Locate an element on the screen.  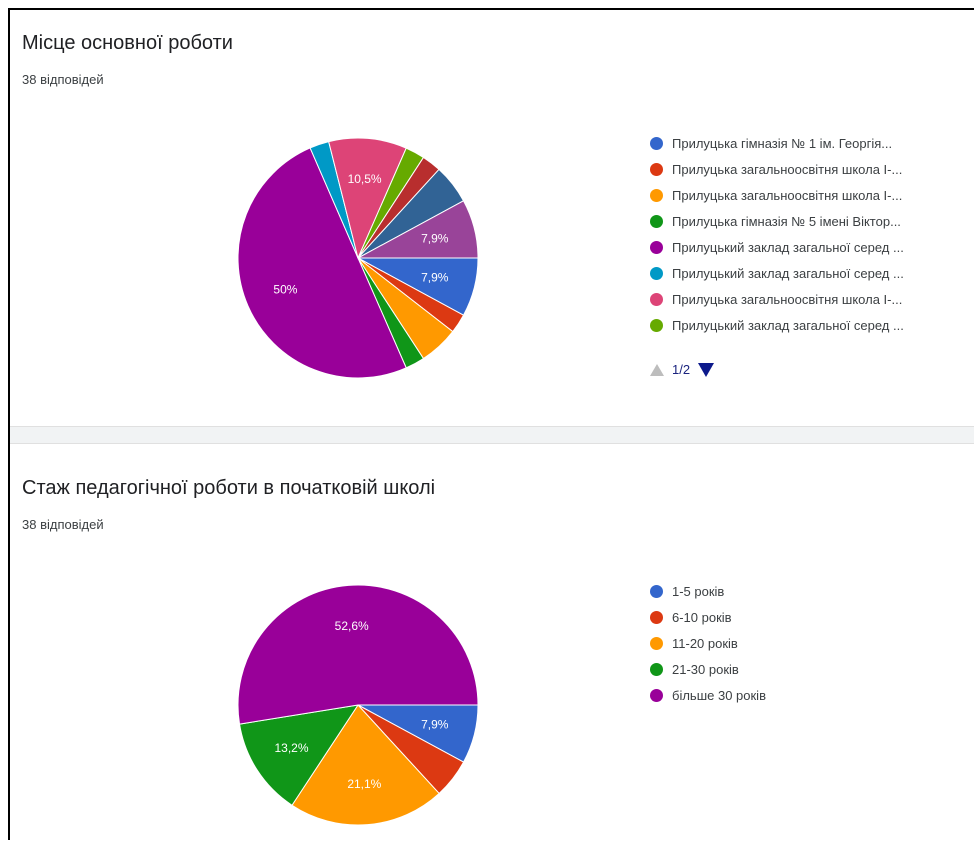
legend-label: 11-20 років is located at coordinates (705, 643).